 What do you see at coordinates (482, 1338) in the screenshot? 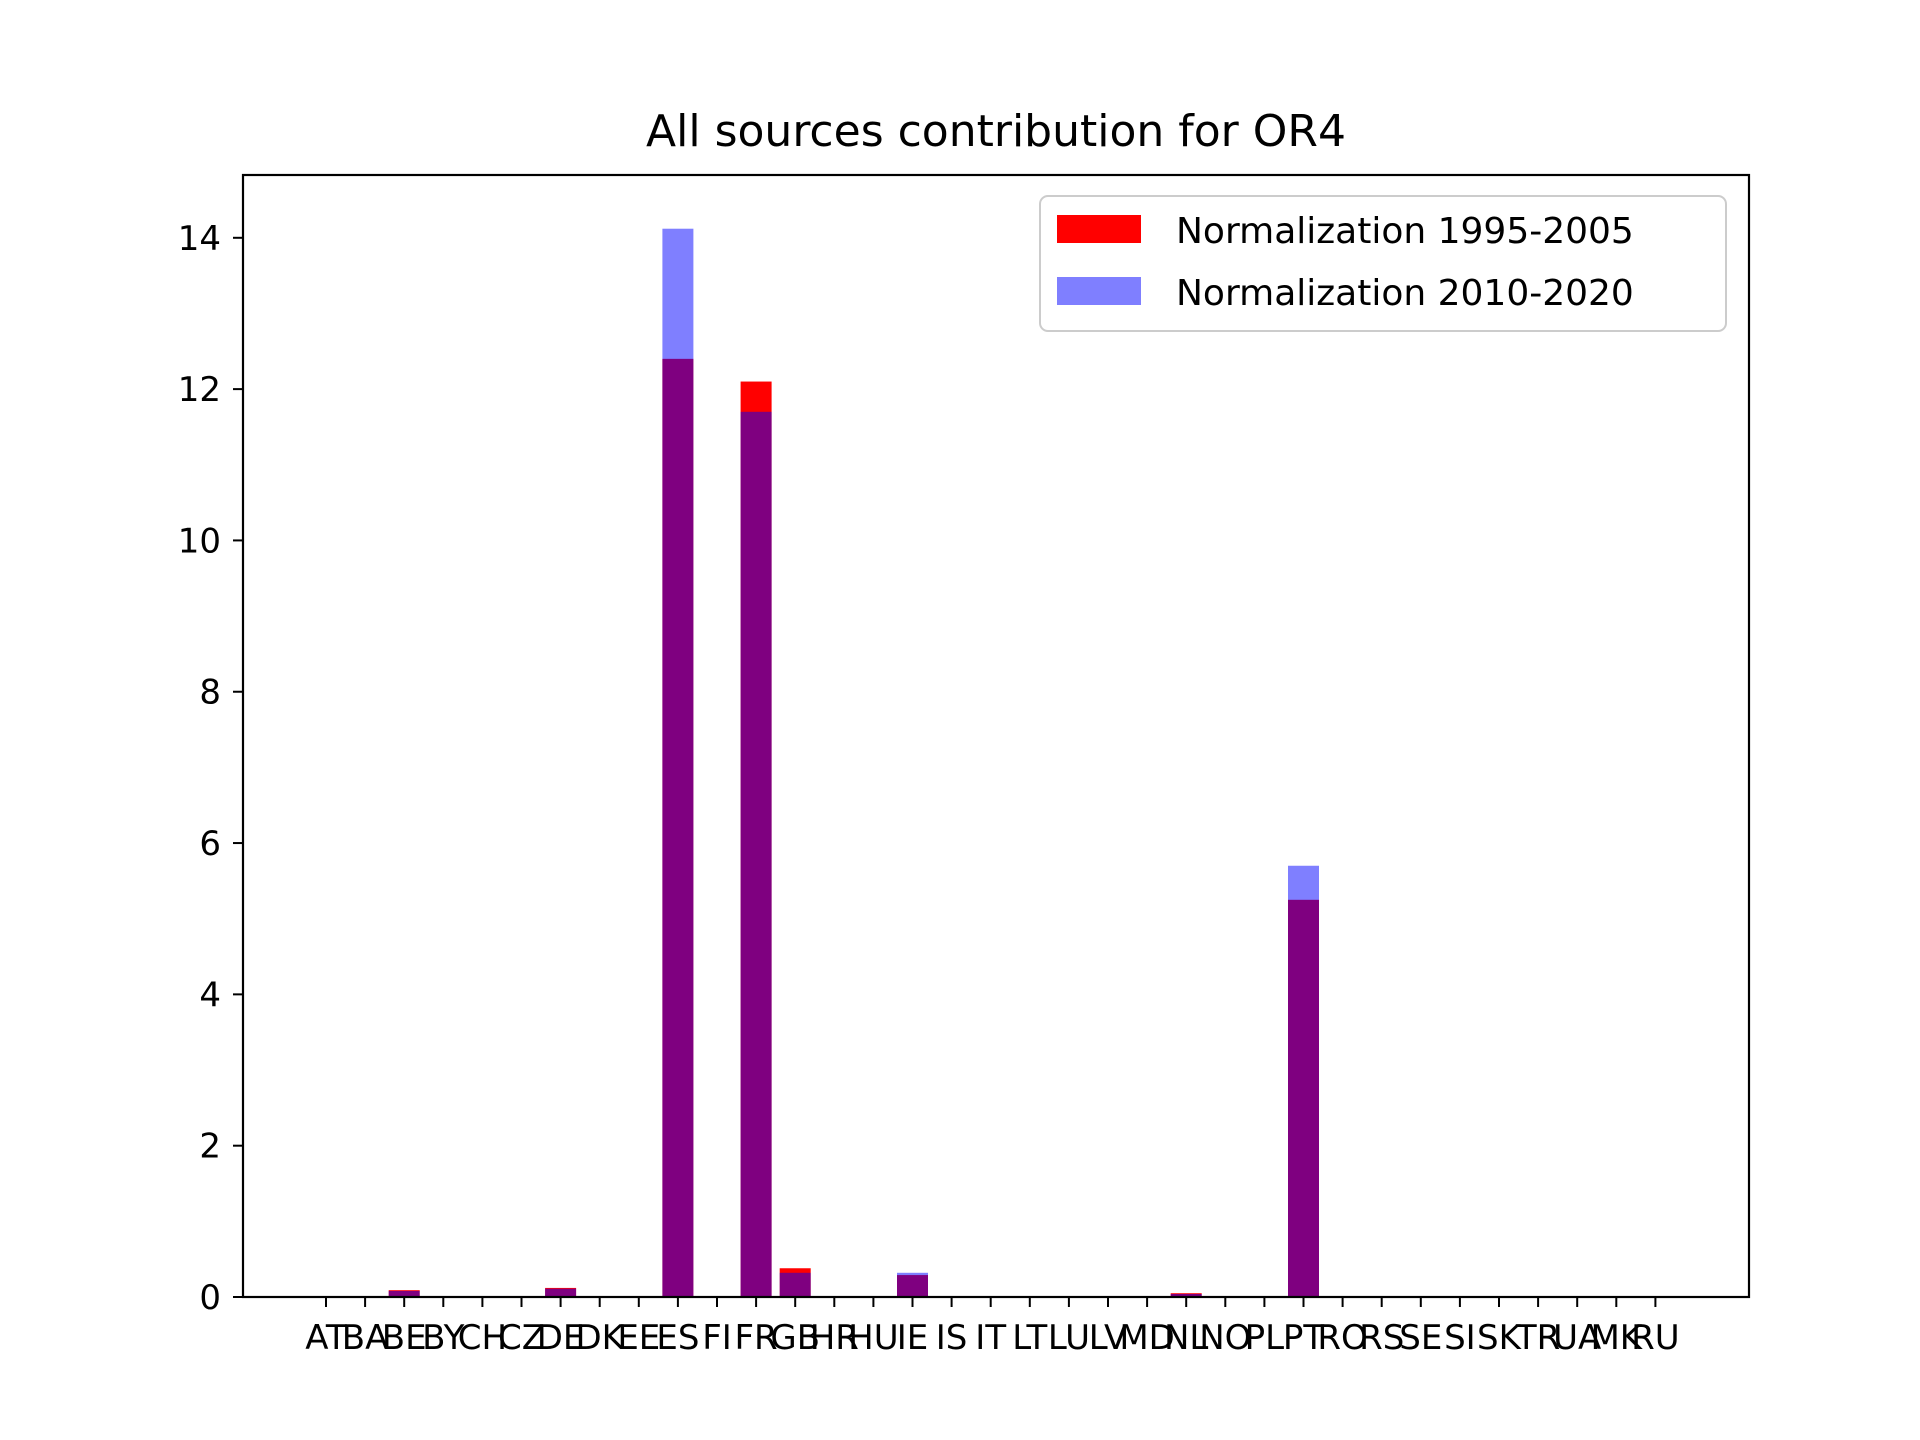
I see `x-tick-label: CH` at bounding box center [482, 1338].